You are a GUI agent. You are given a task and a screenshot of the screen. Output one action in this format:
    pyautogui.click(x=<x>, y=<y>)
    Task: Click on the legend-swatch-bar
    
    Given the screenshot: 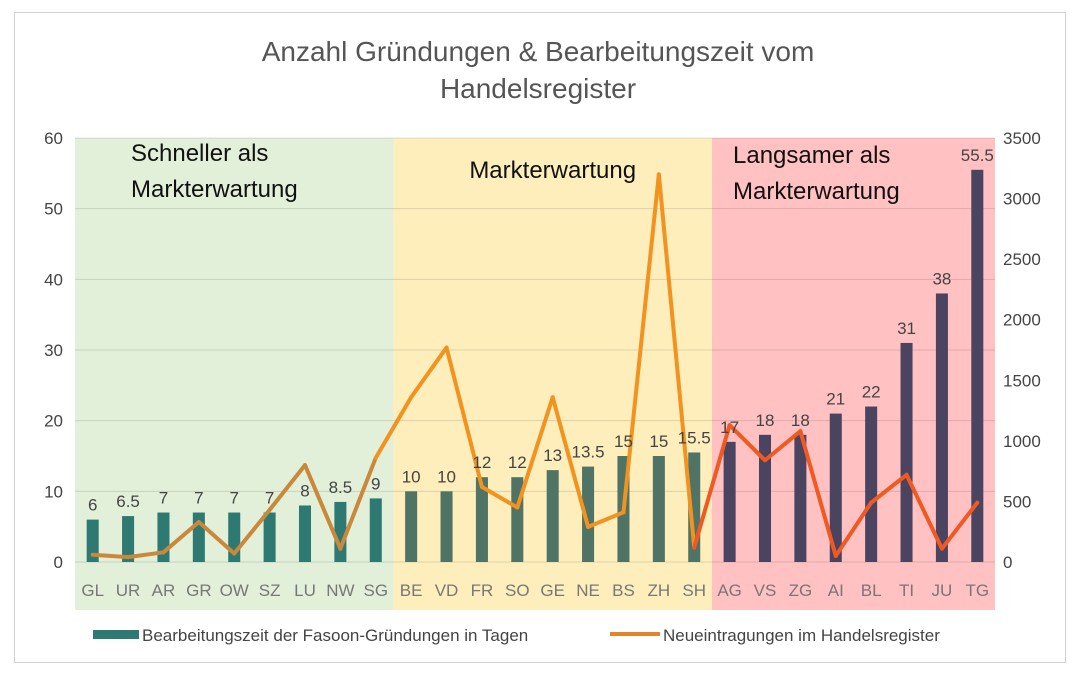 What is the action you would take?
    pyautogui.click(x=116, y=634)
    